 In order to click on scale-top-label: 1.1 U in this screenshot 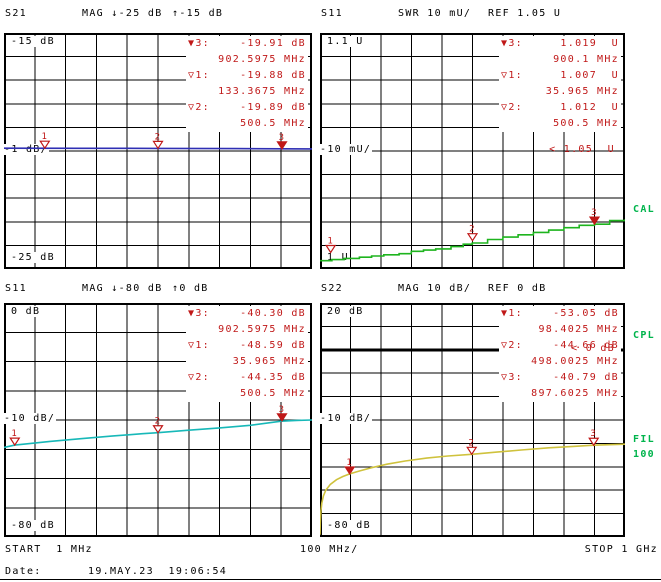, I will do `click(345, 41)`.